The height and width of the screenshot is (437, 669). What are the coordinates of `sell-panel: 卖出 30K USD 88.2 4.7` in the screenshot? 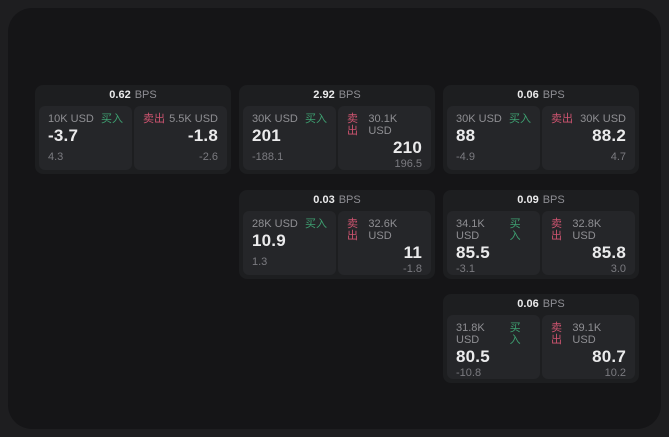 It's located at (588, 138).